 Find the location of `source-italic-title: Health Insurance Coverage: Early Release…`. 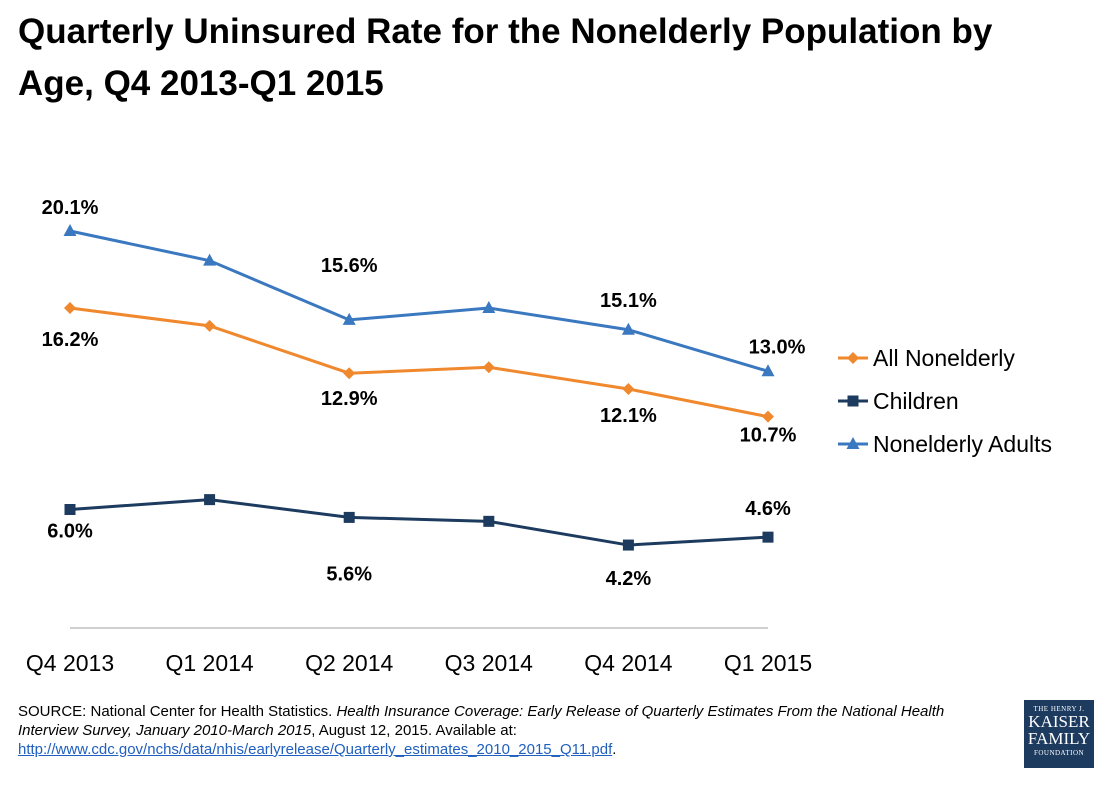

source-italic-title: Health Insurance Coverage: Early Release… is located at coordinates (481, 721).